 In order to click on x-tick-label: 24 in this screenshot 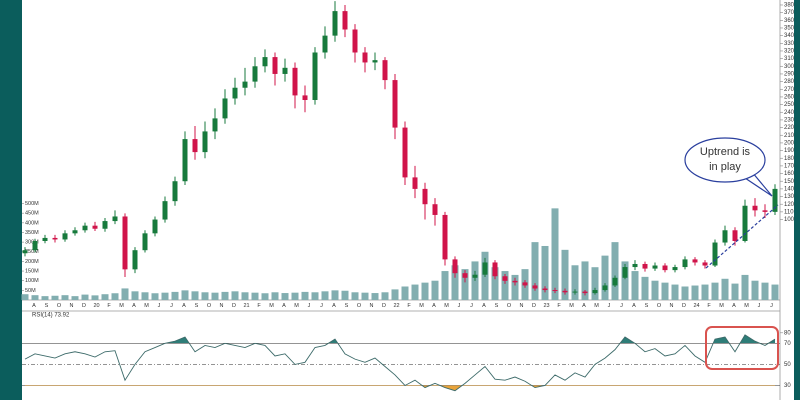, I will do `click(696, 306)`.